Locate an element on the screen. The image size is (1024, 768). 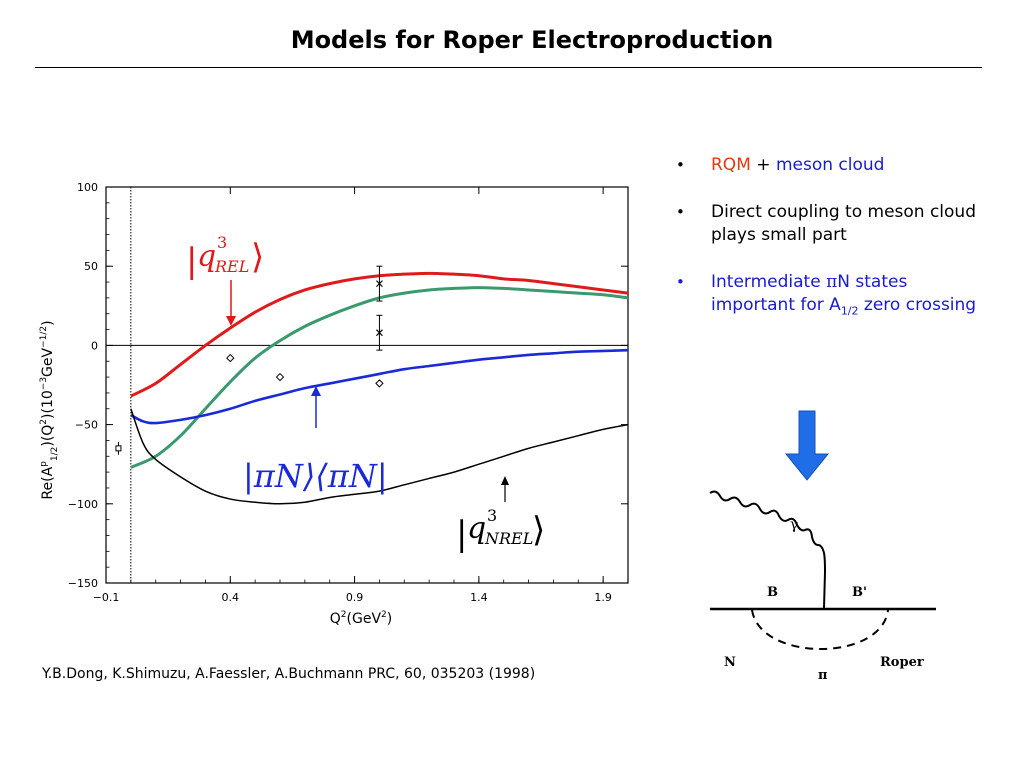
annotation-pin-text: |πN⟩⟨πN| is located at coordinates (315, 476).